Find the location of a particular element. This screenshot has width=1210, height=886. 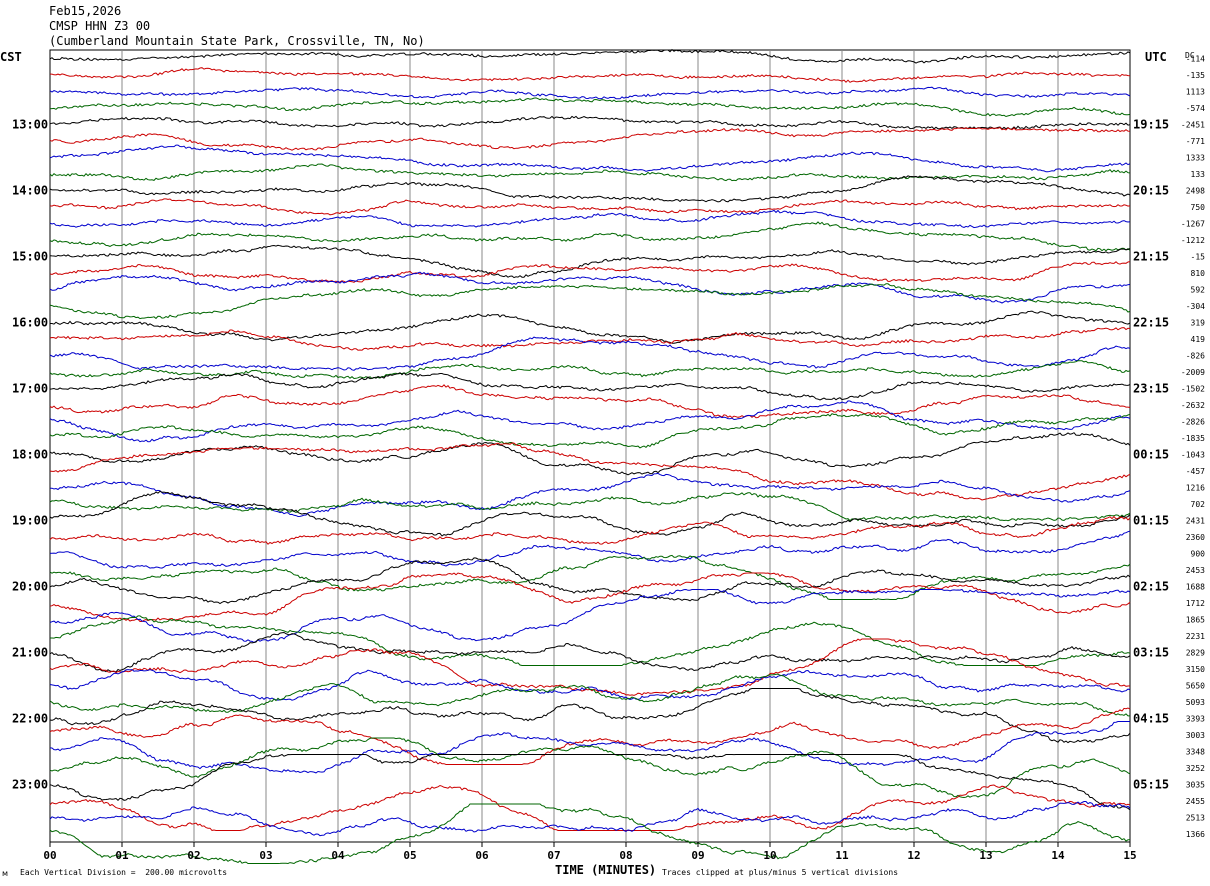

utc-hour-label: 02:15 is located at coordinates (1151, 586).